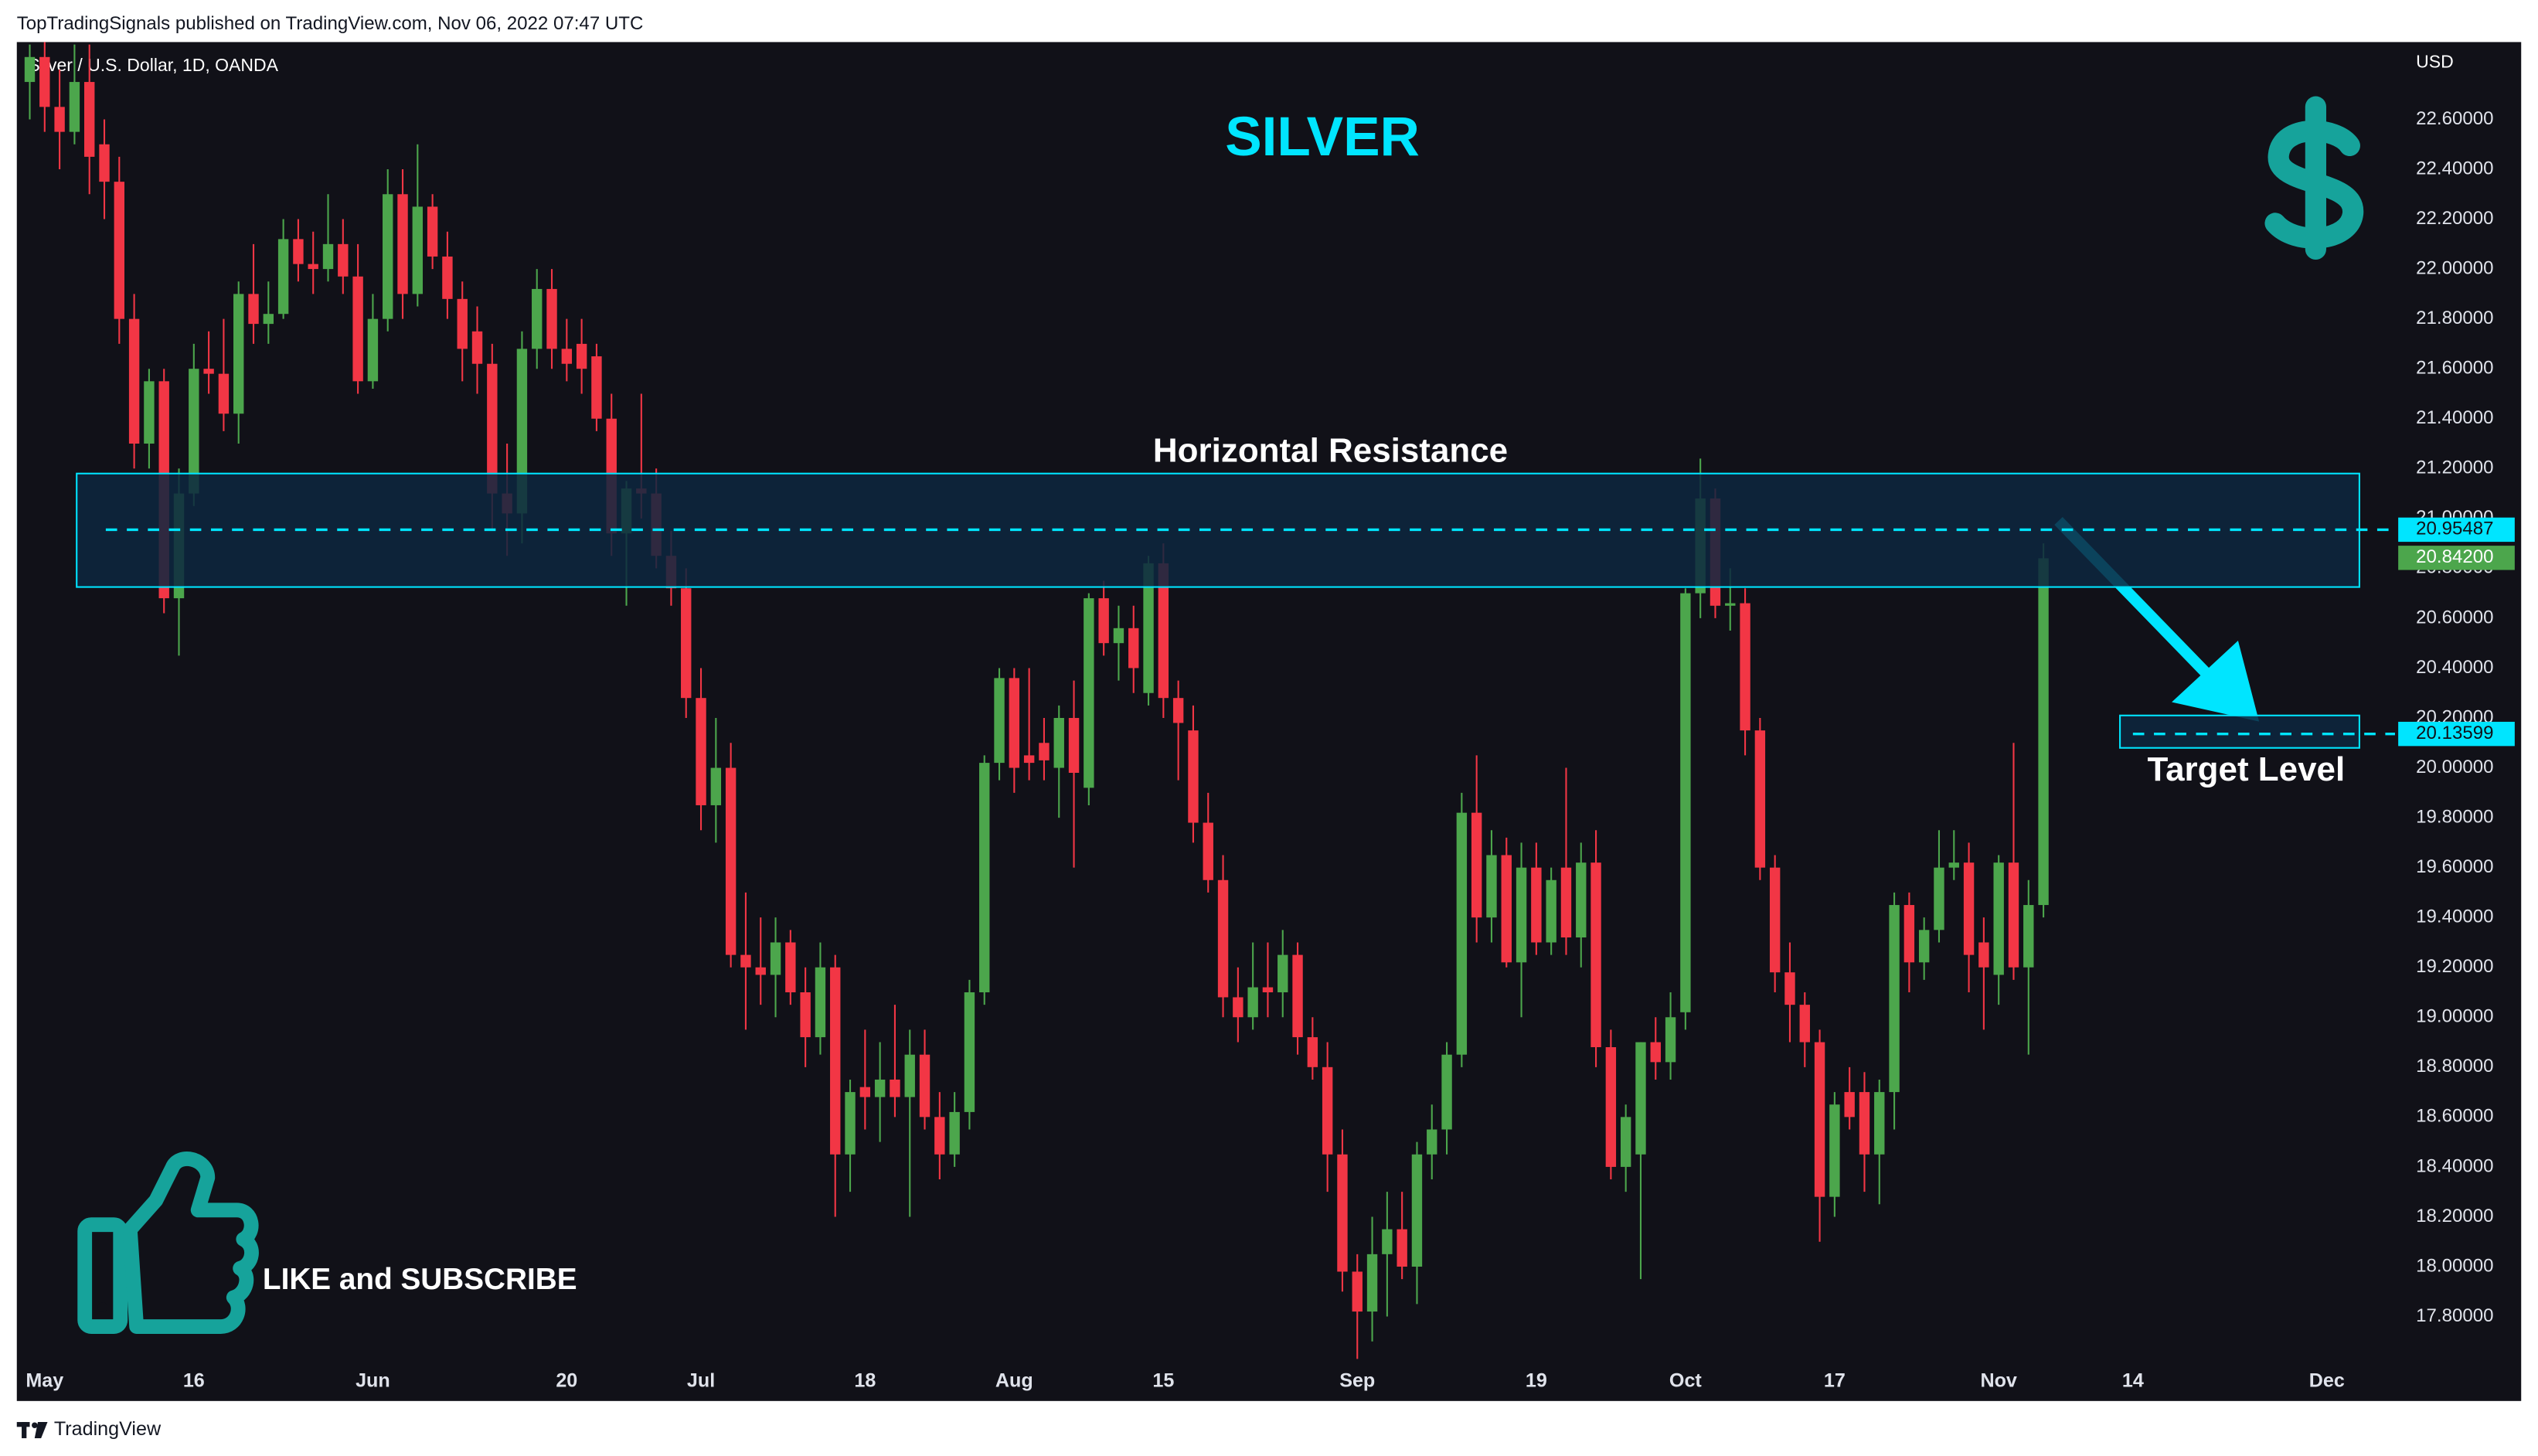 The image size is (2538, 1456). I want to click on y-tick-label: 21.40000, so click(2454, 417).